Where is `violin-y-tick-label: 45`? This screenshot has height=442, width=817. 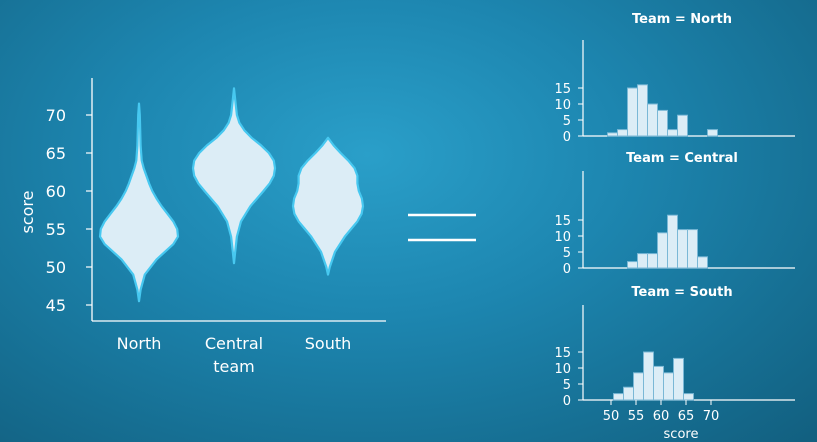 violin-y-tick-label: 45 is located at coordinates (56, 305).